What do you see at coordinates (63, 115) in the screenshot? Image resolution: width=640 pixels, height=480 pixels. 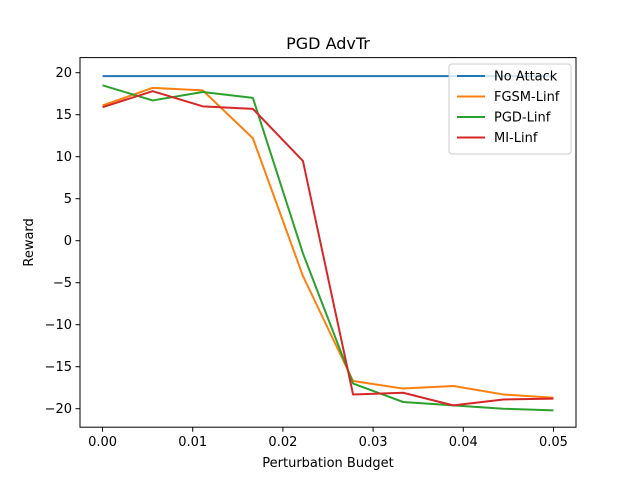 I see `y-tick-label: 15` at bounding box center [63, 115].